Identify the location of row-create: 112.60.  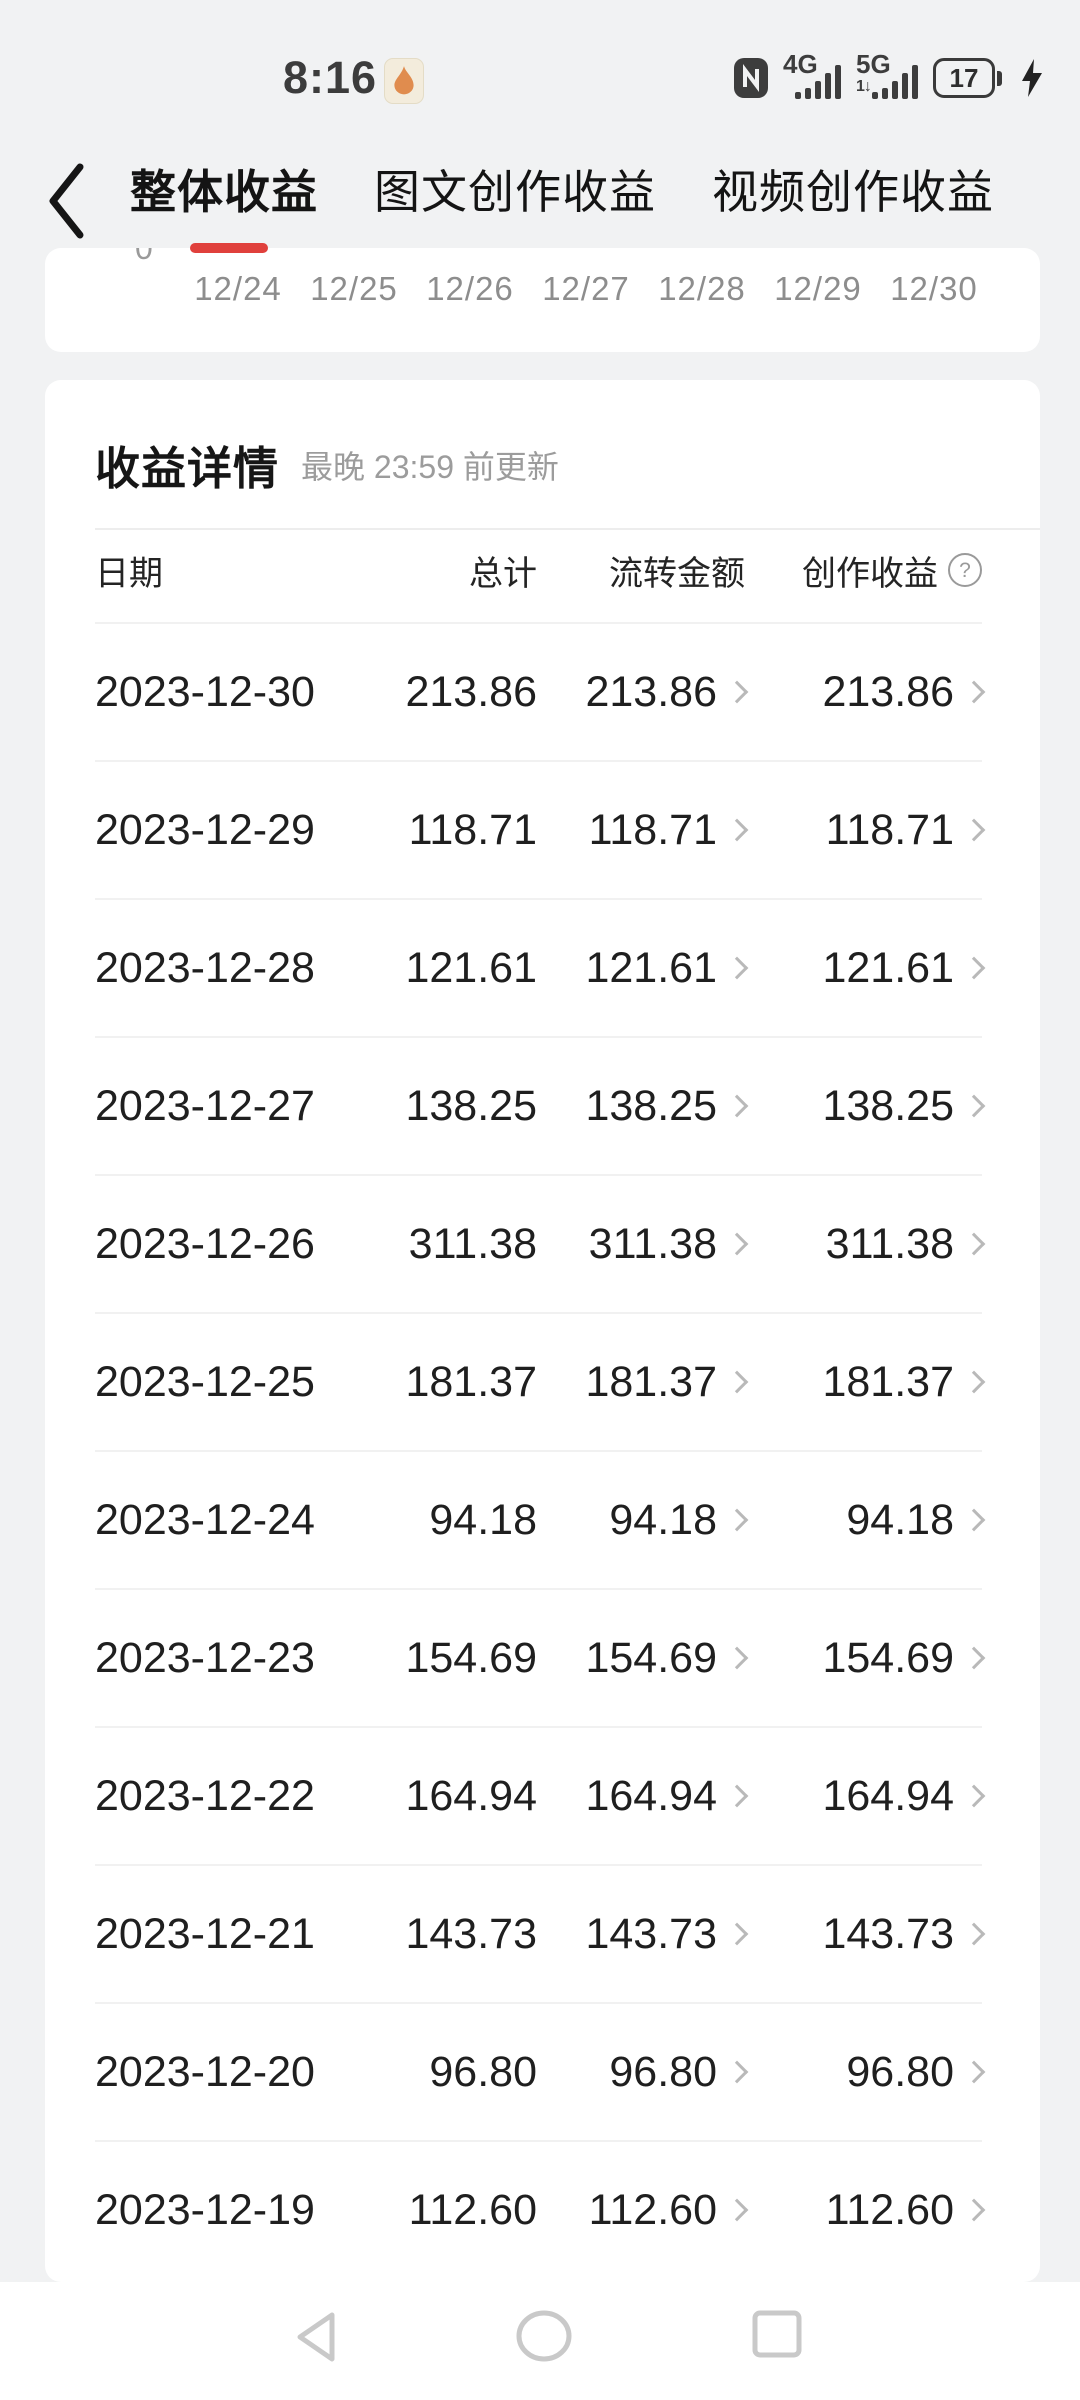
(865, 2210).